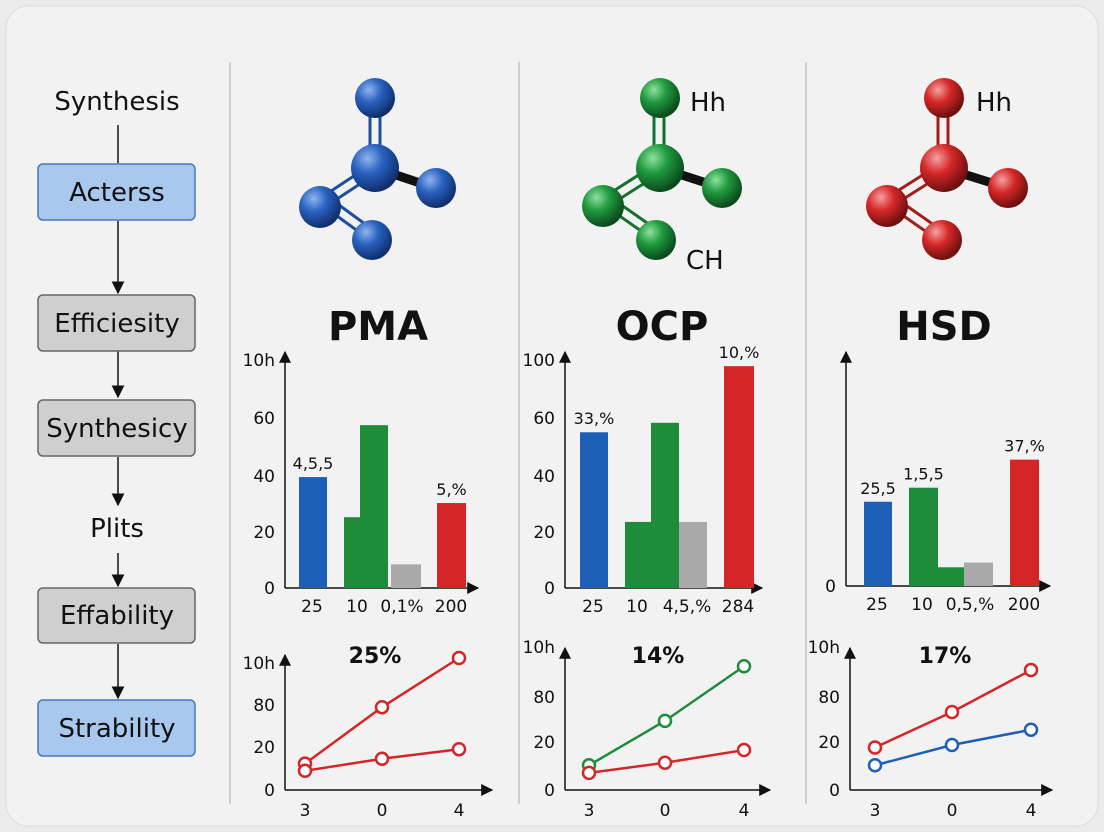 The width and height of the screenshot is (1104, 832). I want to click on molecule-ocp: Hh CH, so click(662, 177).